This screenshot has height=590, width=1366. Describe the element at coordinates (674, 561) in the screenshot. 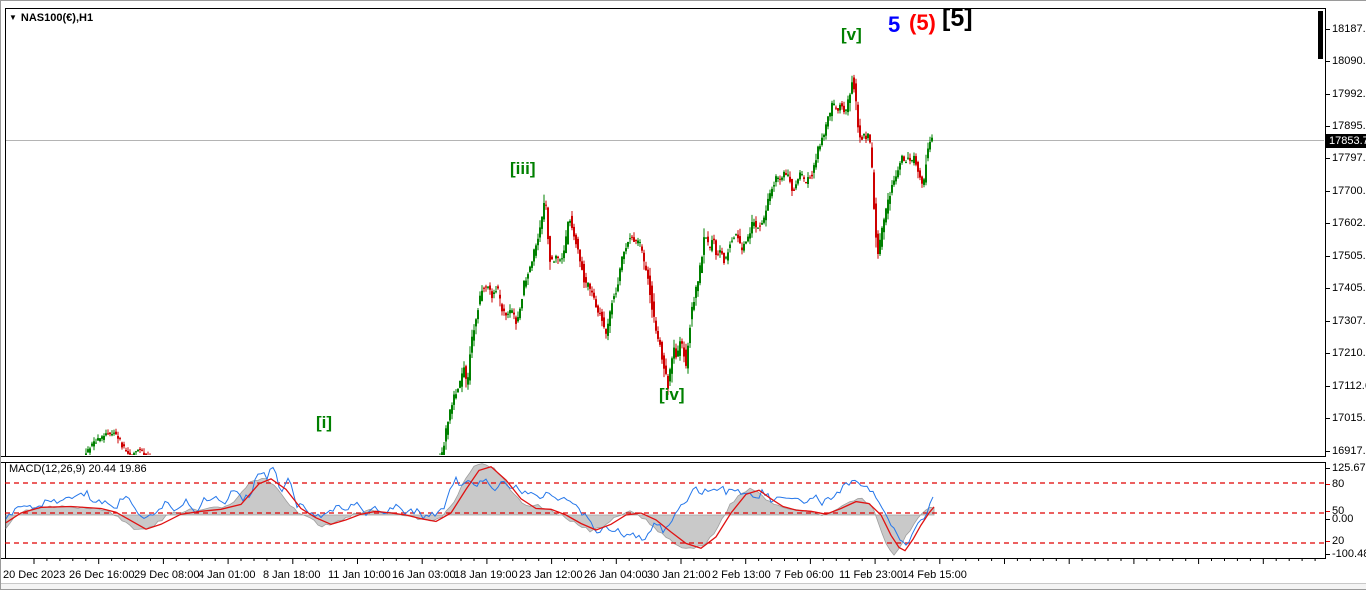

I see `time-scale-ticks` at that location.